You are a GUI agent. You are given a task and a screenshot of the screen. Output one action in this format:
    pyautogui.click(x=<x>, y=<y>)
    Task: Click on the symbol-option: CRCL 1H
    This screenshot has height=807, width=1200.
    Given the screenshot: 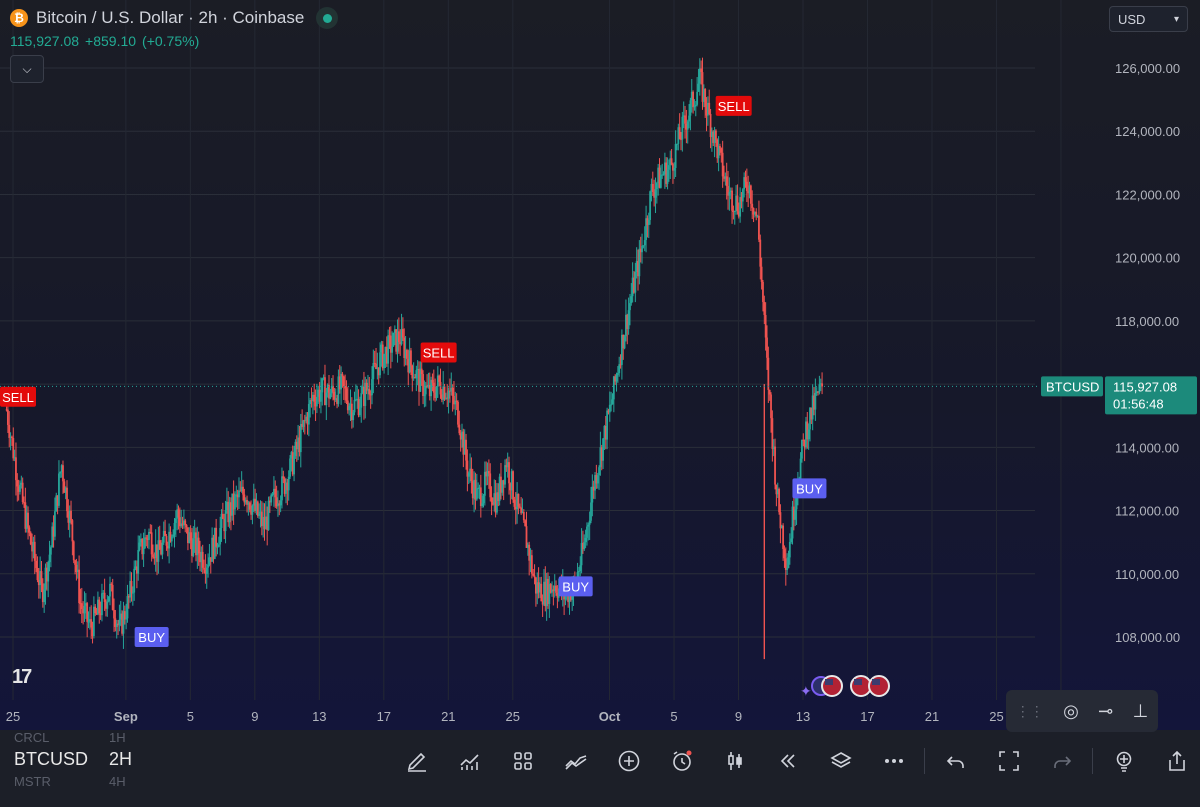 What is the action you would take?
    pyautogui.click(x=109, y=737)
    